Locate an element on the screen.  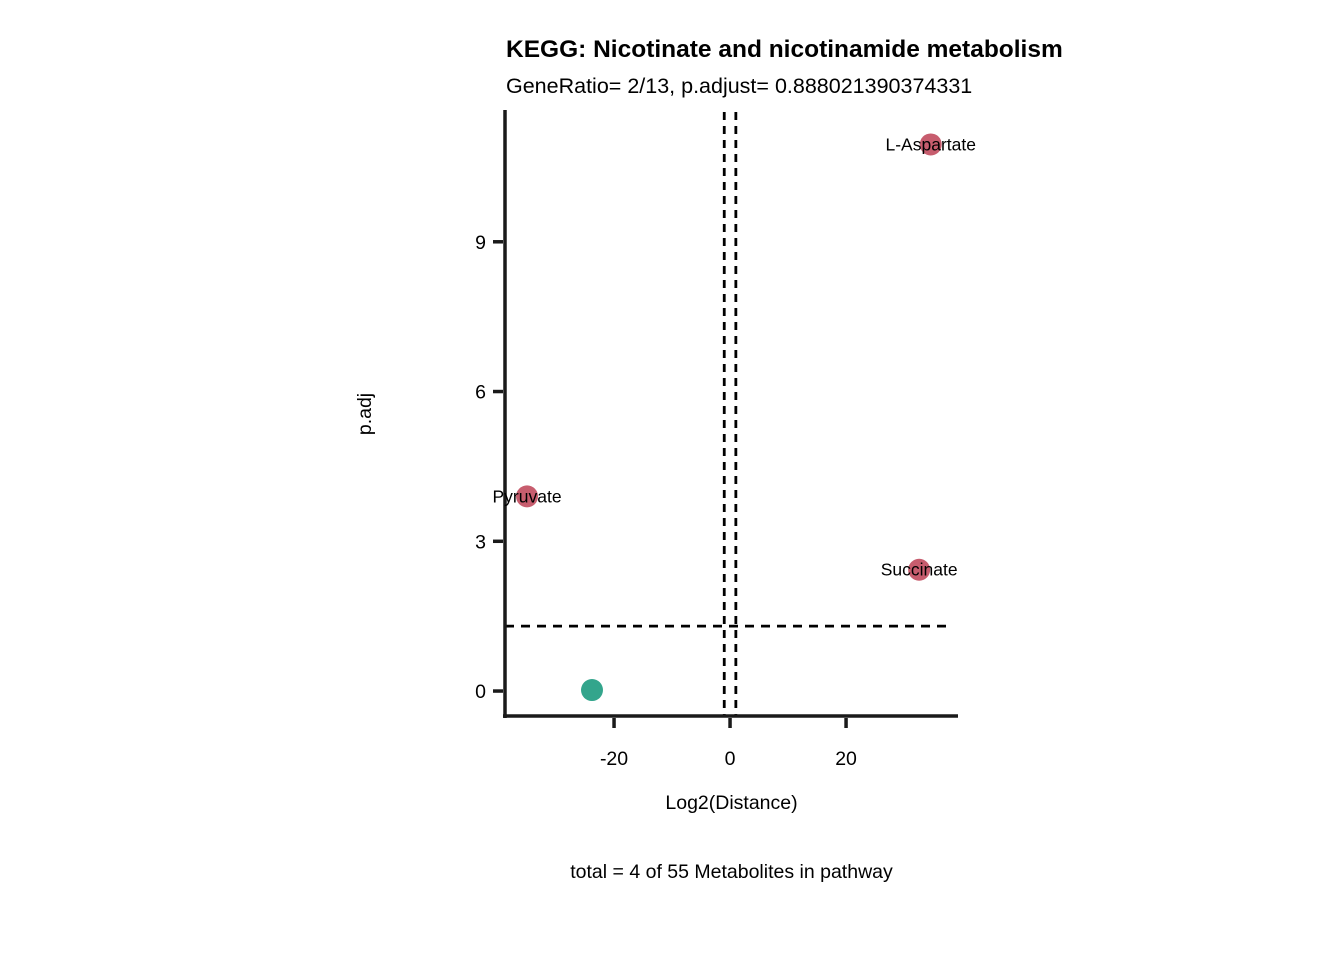
x-tick-label-2: 20 is located at coordinates (846, 759).